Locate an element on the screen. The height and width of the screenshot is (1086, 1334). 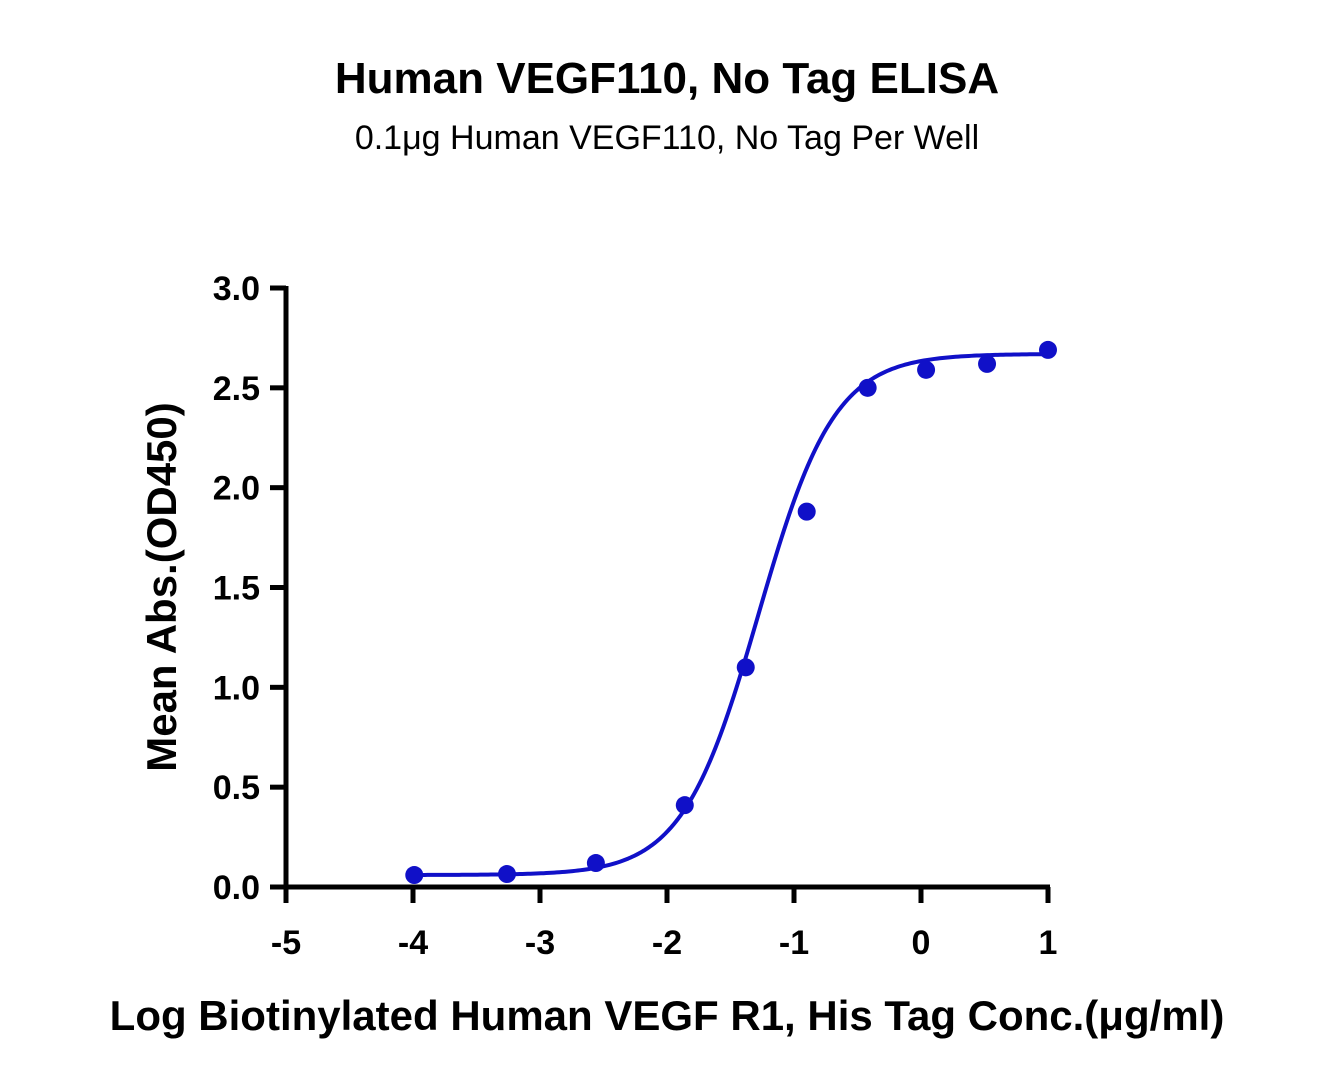
y-tick-label: 1.5 is located at coordinates (236, 589).